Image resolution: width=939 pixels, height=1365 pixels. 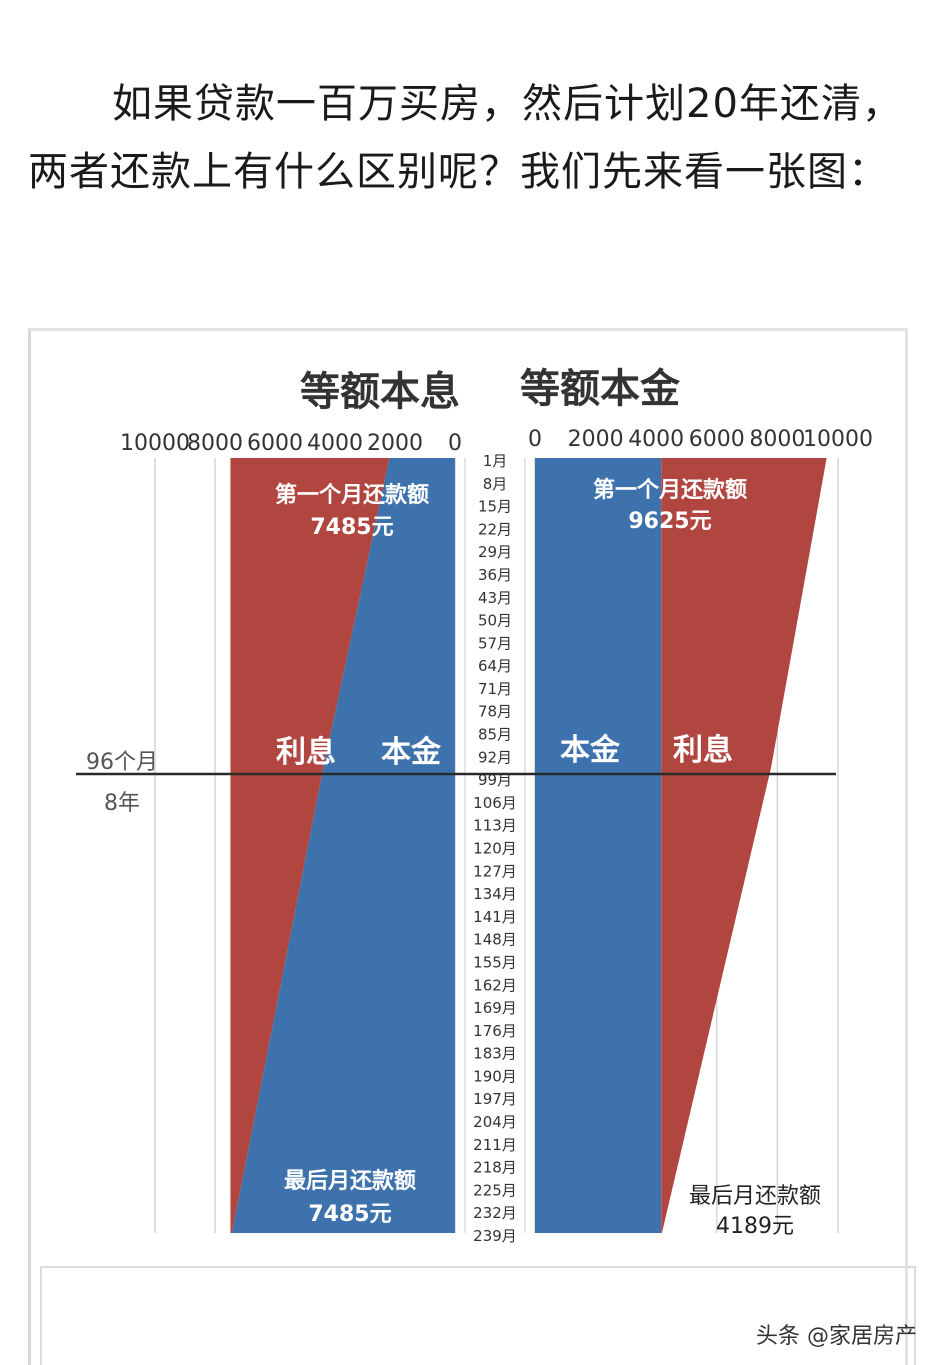 I want to click on month-label: 15月, so click(x=495, y=507).